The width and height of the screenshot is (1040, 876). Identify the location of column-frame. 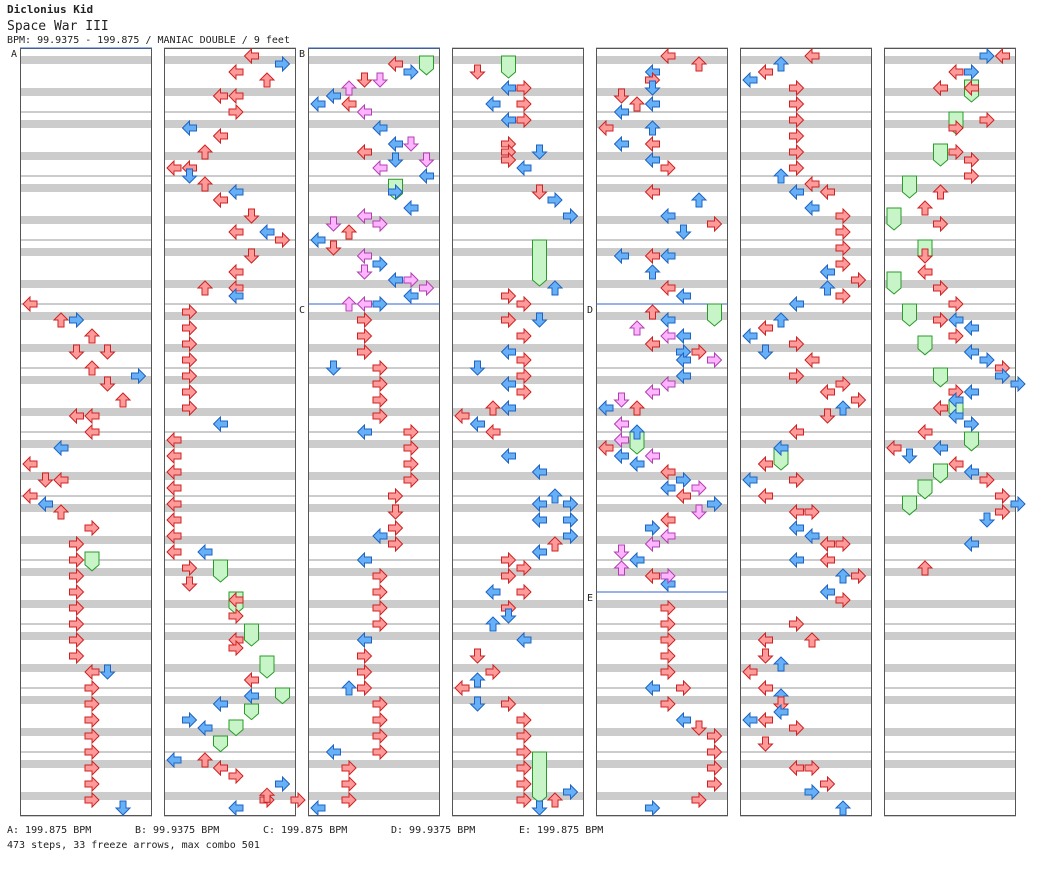
(230, 432).